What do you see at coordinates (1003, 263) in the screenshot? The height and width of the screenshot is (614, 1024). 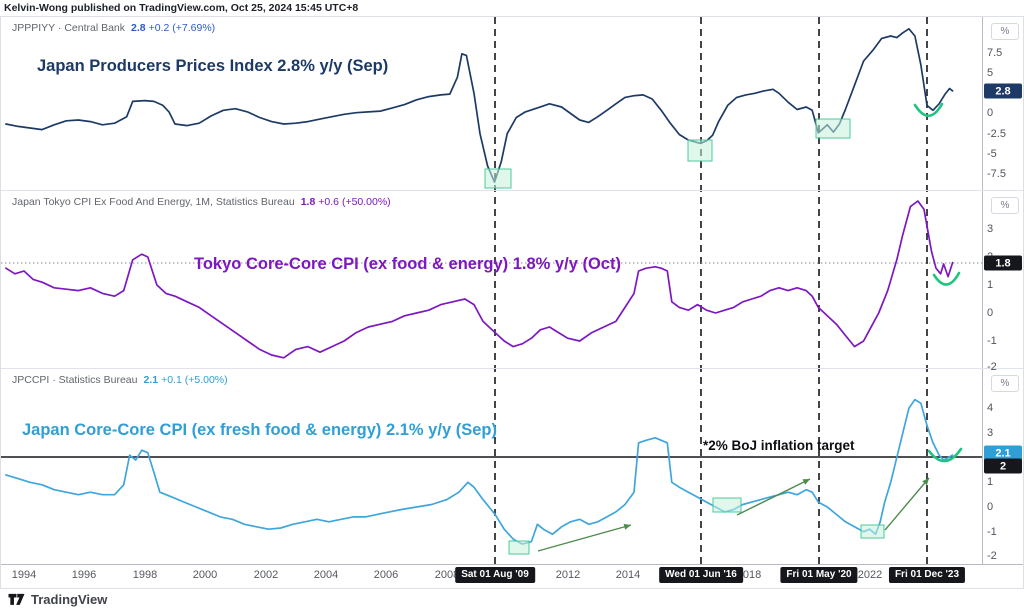 I see `price-label: 1.8` at bounding box center [1003, 263].